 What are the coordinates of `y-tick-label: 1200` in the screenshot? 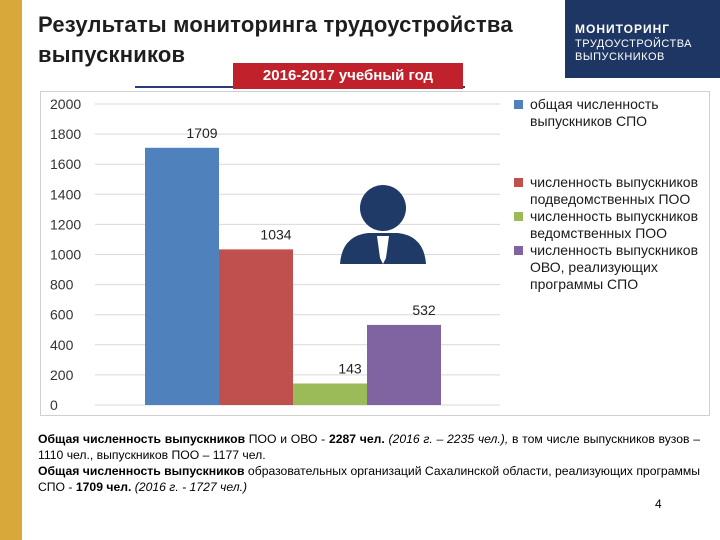 It's located at (65, 224).